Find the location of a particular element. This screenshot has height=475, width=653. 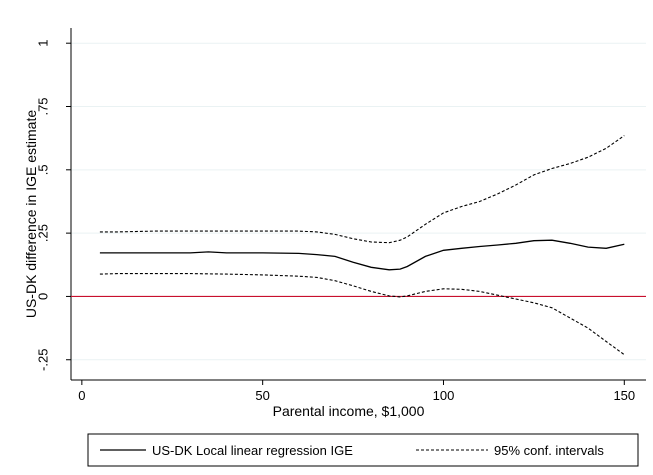

legend-label: 95% conf. intervals is located at coordinates (549, 450).